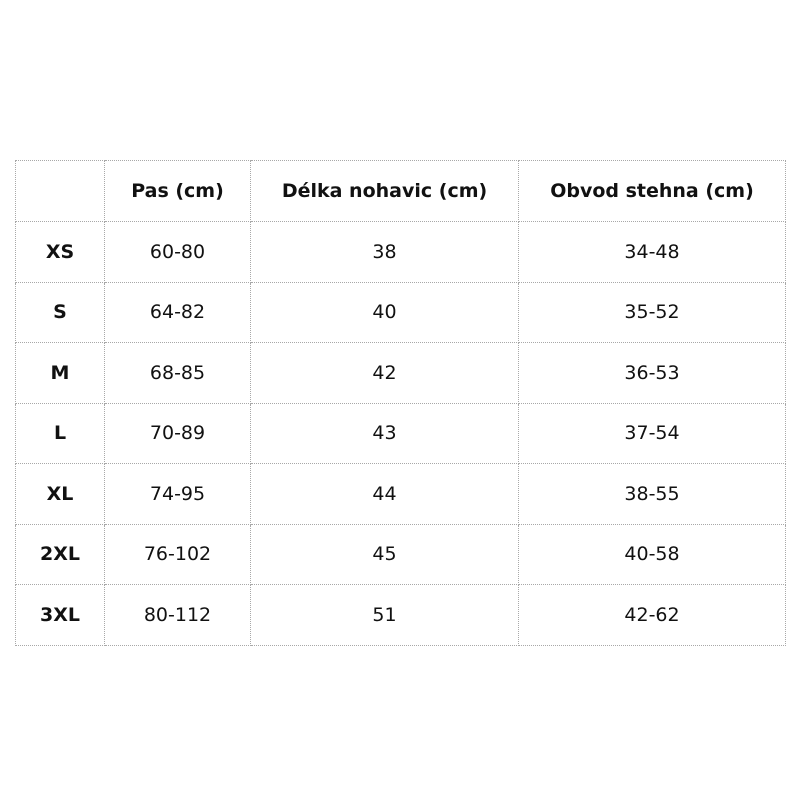  I want to click on cell-leg-length: 38, so click(384, 252).